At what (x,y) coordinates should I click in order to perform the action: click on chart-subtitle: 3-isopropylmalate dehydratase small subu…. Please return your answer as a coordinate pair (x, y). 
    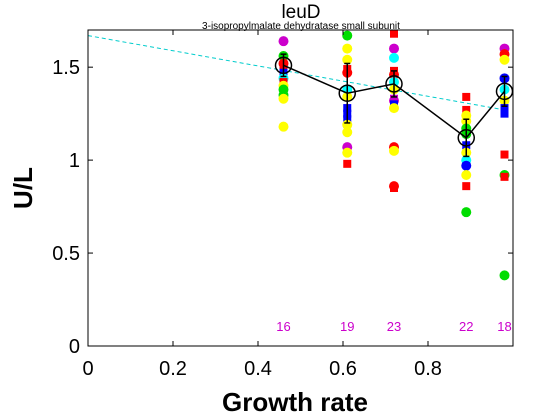
    Looking at the image, I should click on (301, 26).